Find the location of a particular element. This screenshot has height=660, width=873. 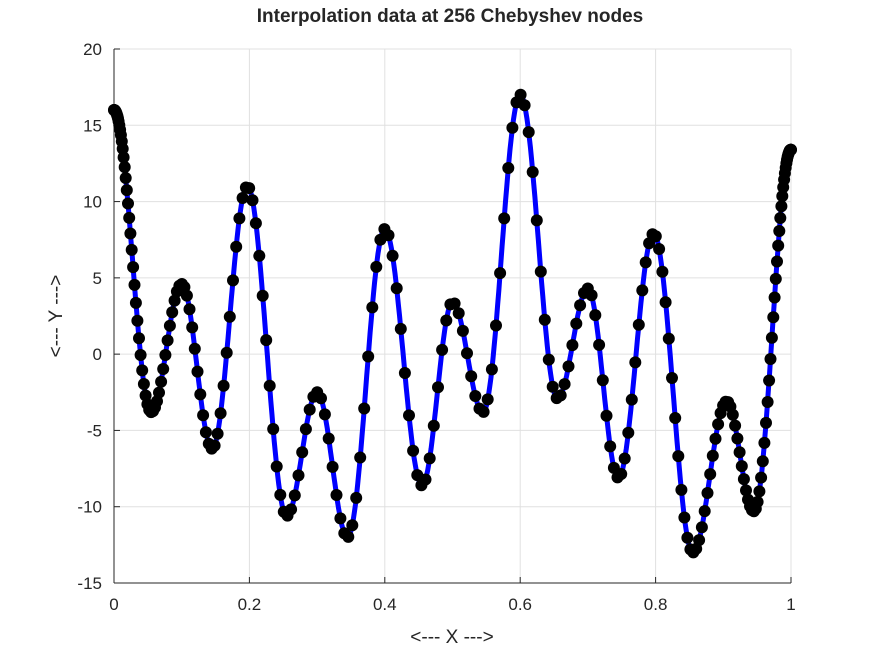

x-tick-label: 0.8 is located at coordinates (656, 604).